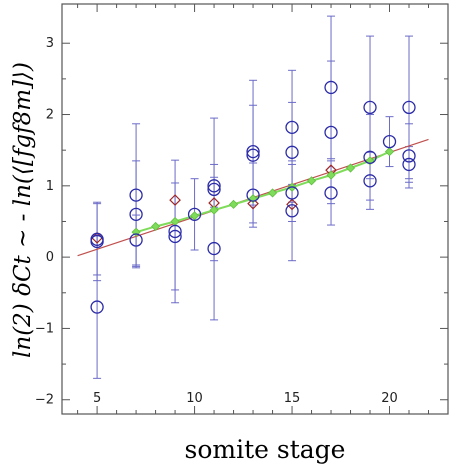 This screenshot has width=474, height=466. I want to click on x-tick-label: 20, so click(389, 398).